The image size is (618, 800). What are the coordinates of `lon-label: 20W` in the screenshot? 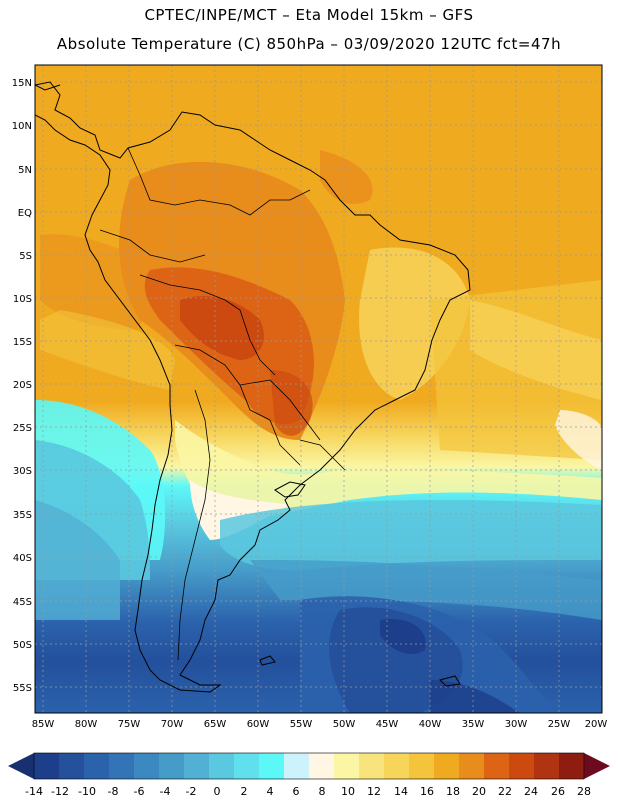 It's located at (596, 724).